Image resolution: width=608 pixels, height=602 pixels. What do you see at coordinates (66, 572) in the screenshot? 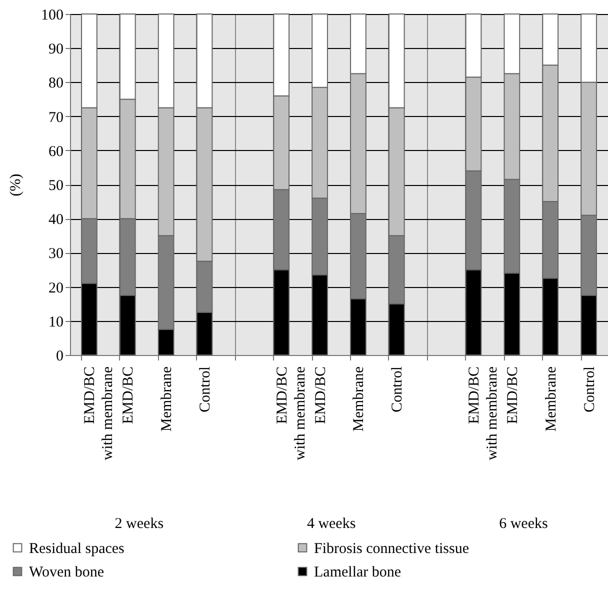
I see `legend-label: Woven bone` at bounding box center [66, 572].